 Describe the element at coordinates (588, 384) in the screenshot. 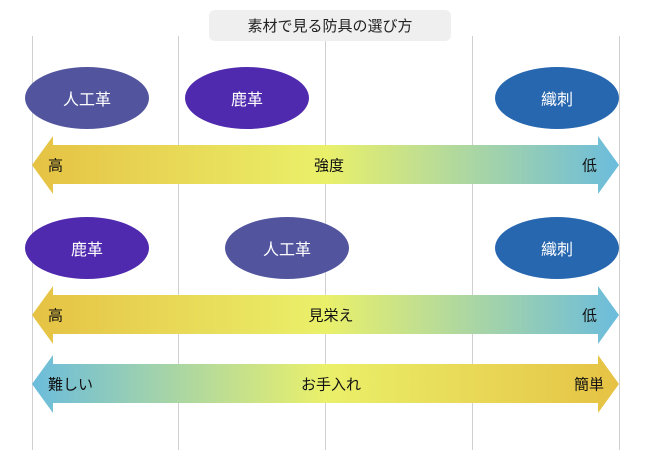

I see `arrow-right-label: 簡単` at that location.